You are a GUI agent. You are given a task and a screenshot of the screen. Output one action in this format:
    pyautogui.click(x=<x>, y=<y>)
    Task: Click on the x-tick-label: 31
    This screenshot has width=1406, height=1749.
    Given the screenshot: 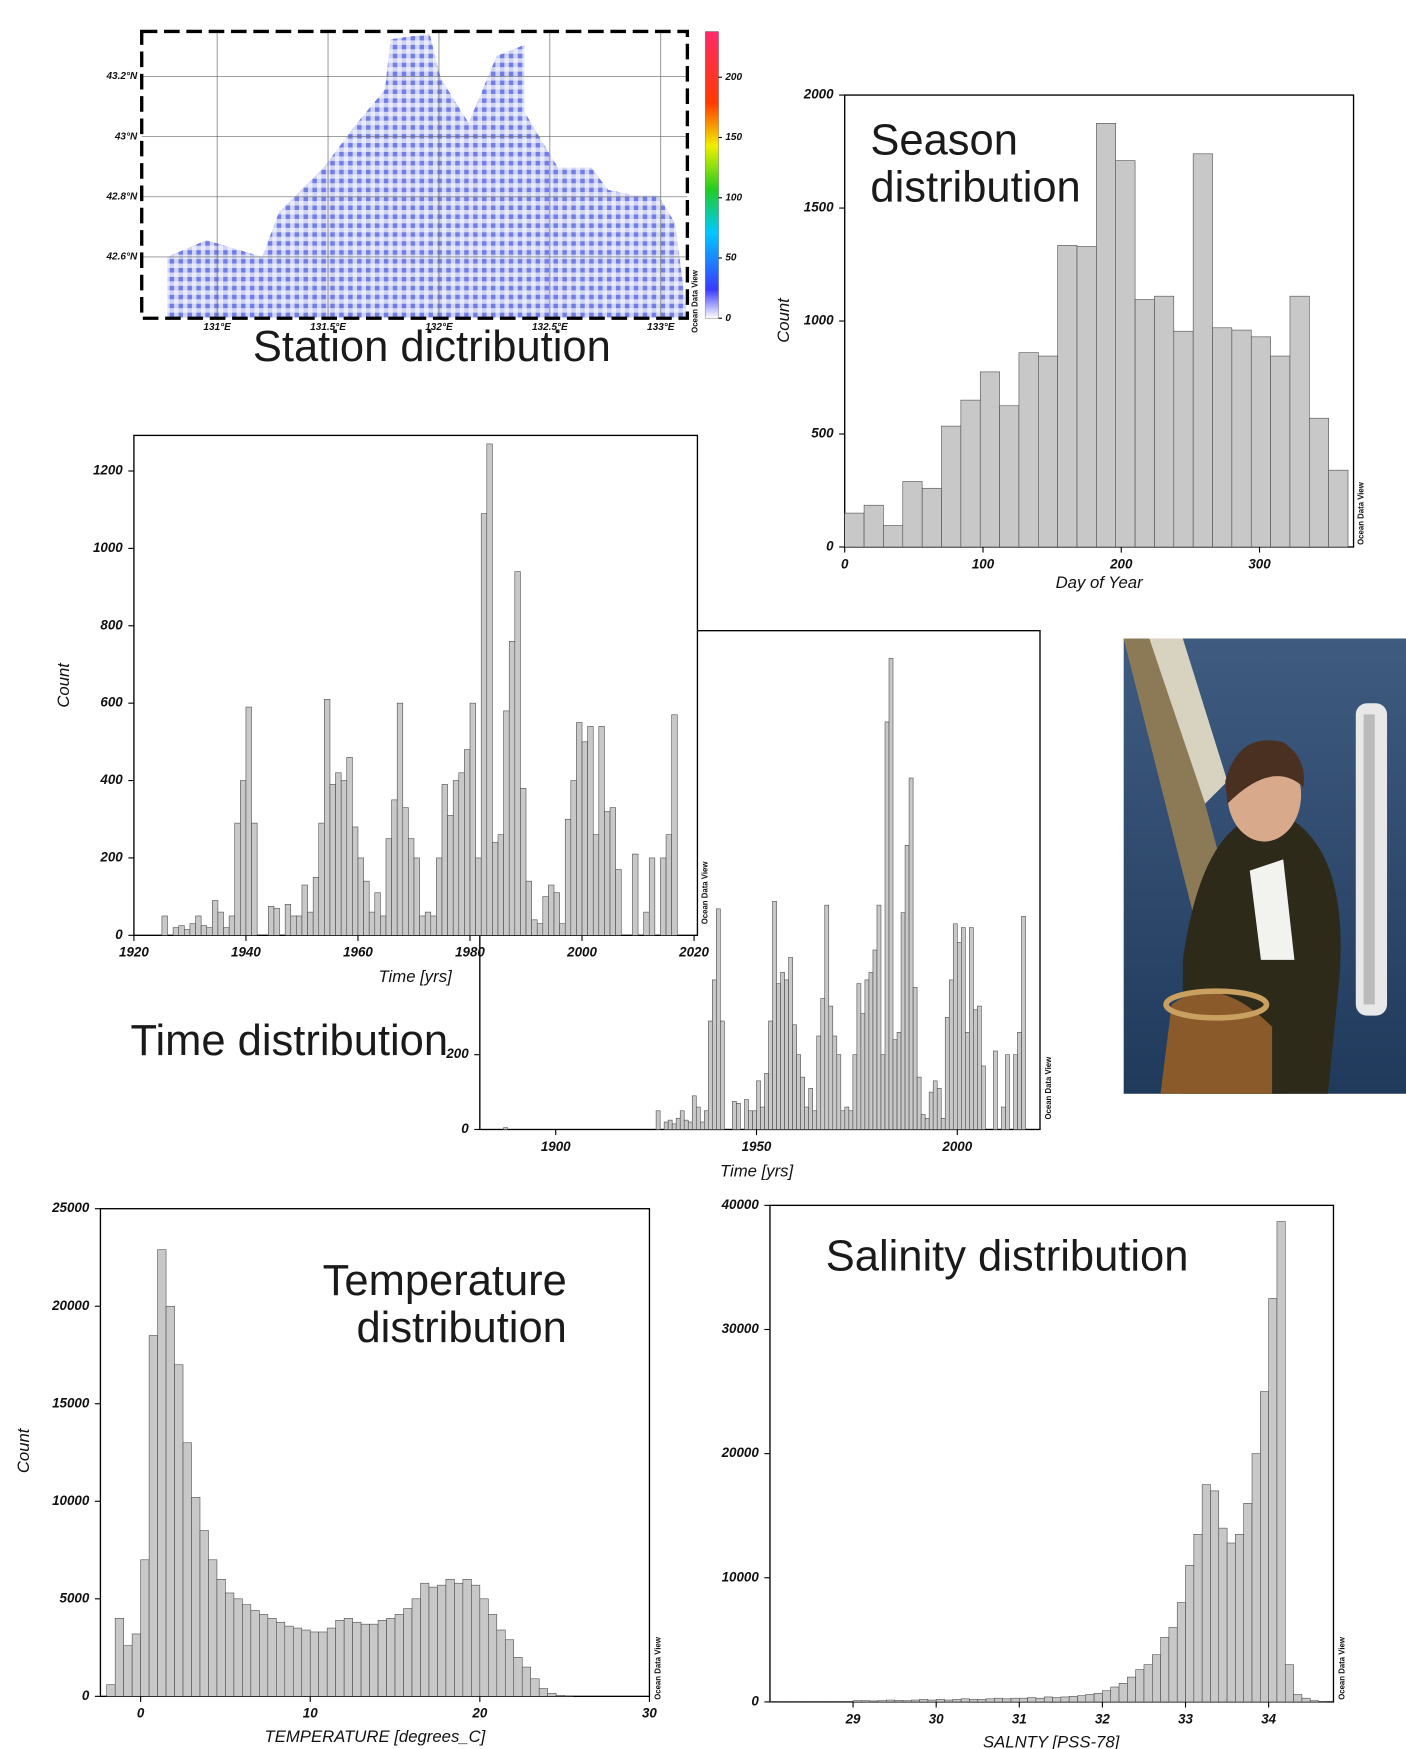 What is the action you would take?
    pyautogui.click(x=1019, y=1718)
    